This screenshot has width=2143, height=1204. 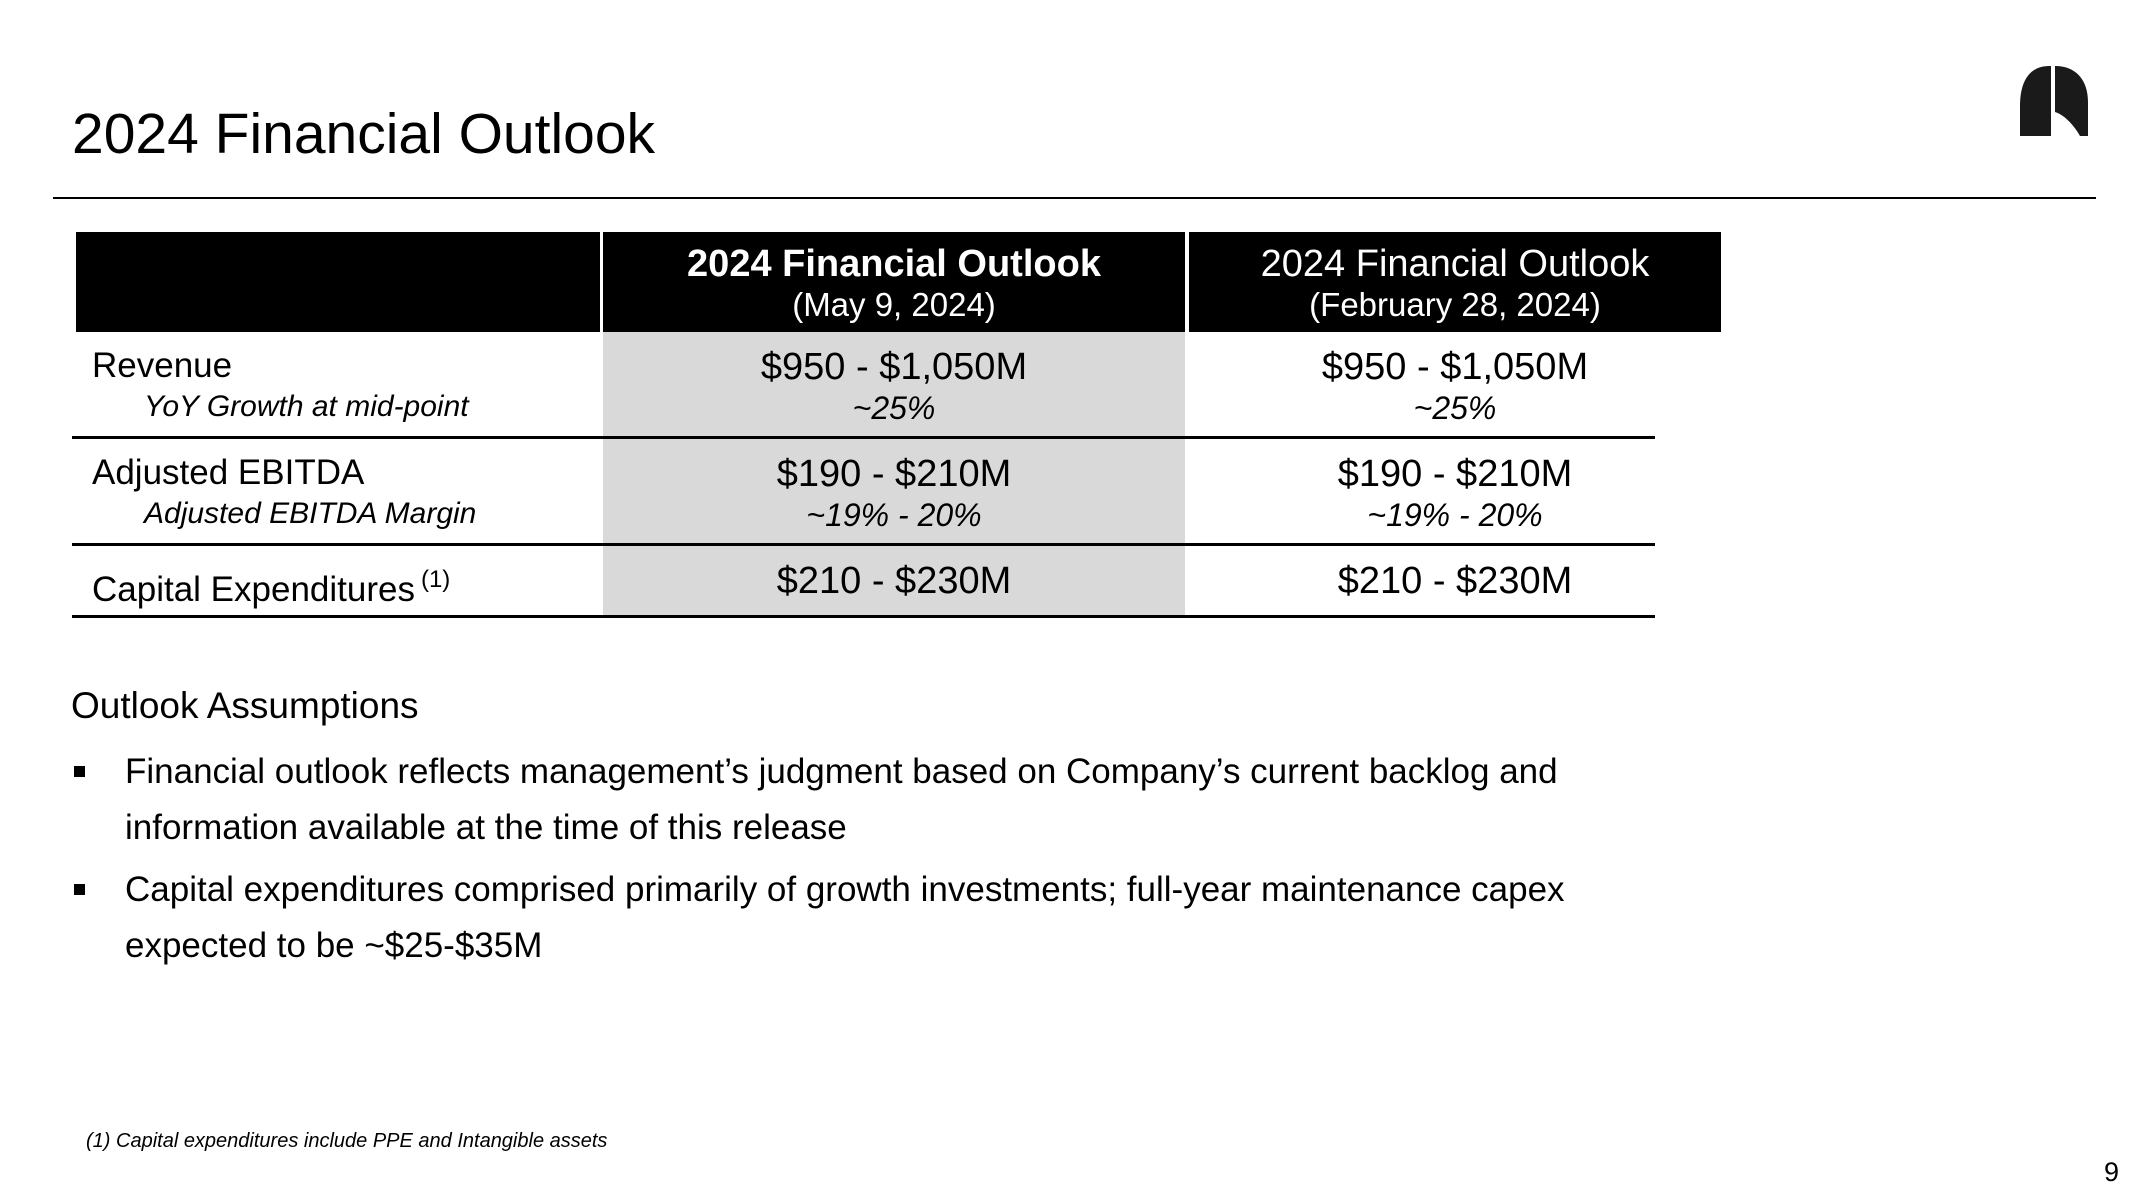 I want to click on header-feb-title: 2024 Financial Outlook, so click(x=1455, y=264).